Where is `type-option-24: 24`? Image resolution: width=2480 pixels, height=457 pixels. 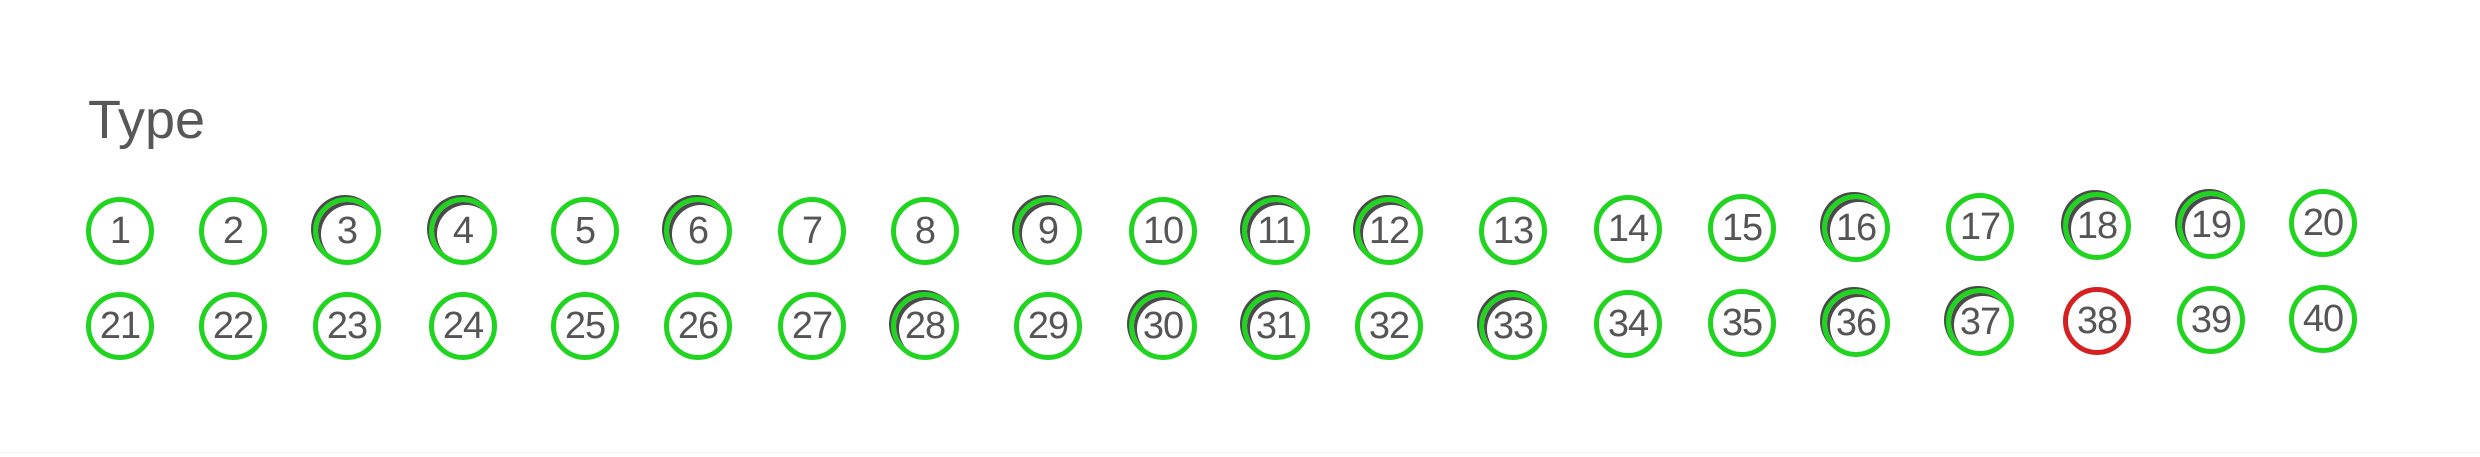 type-option-24: 24 is located at coordinates (463, 326).